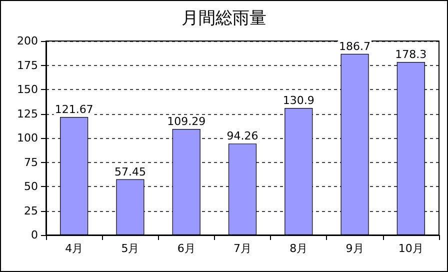 This screenshot has height=272, width=448. Describe the element at coordinates (355, 248) in the screenshot. I see `x-tick-label: 9月` at that location.